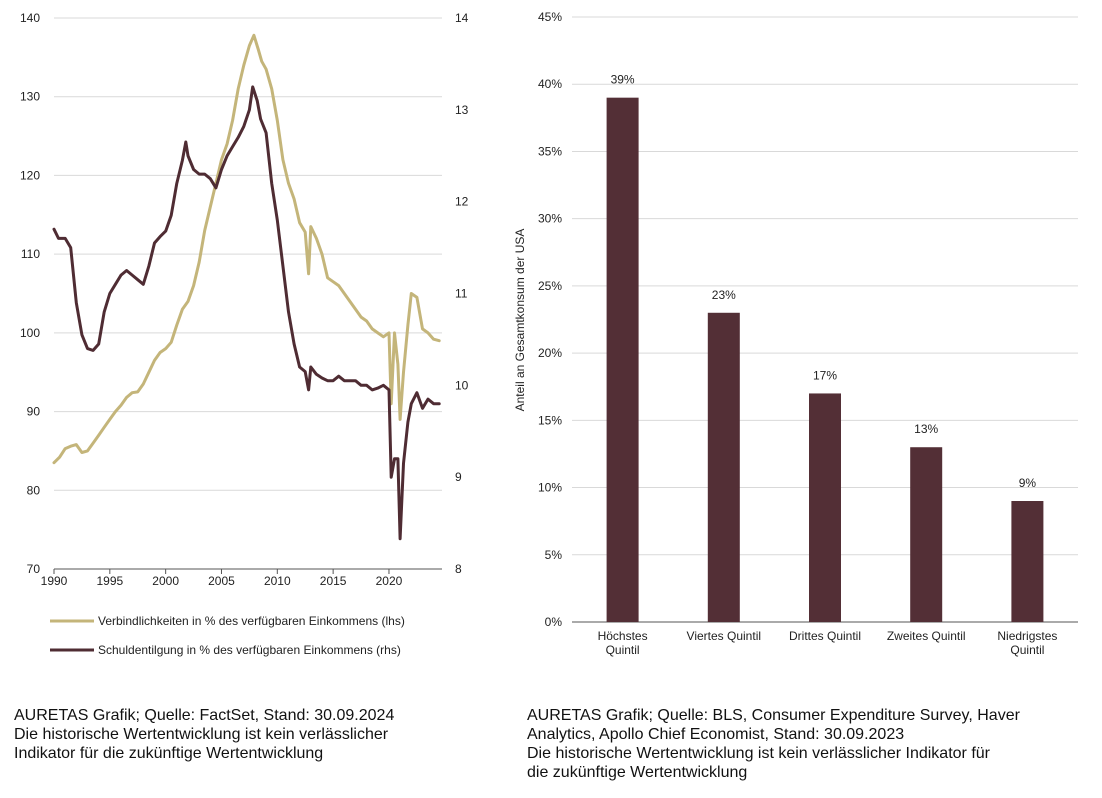 This screenshot has width=1102, height=798. Describe the element at coordinates (462, 18) in the screenshot. I see `y-right-tick-label: 14` at that location.